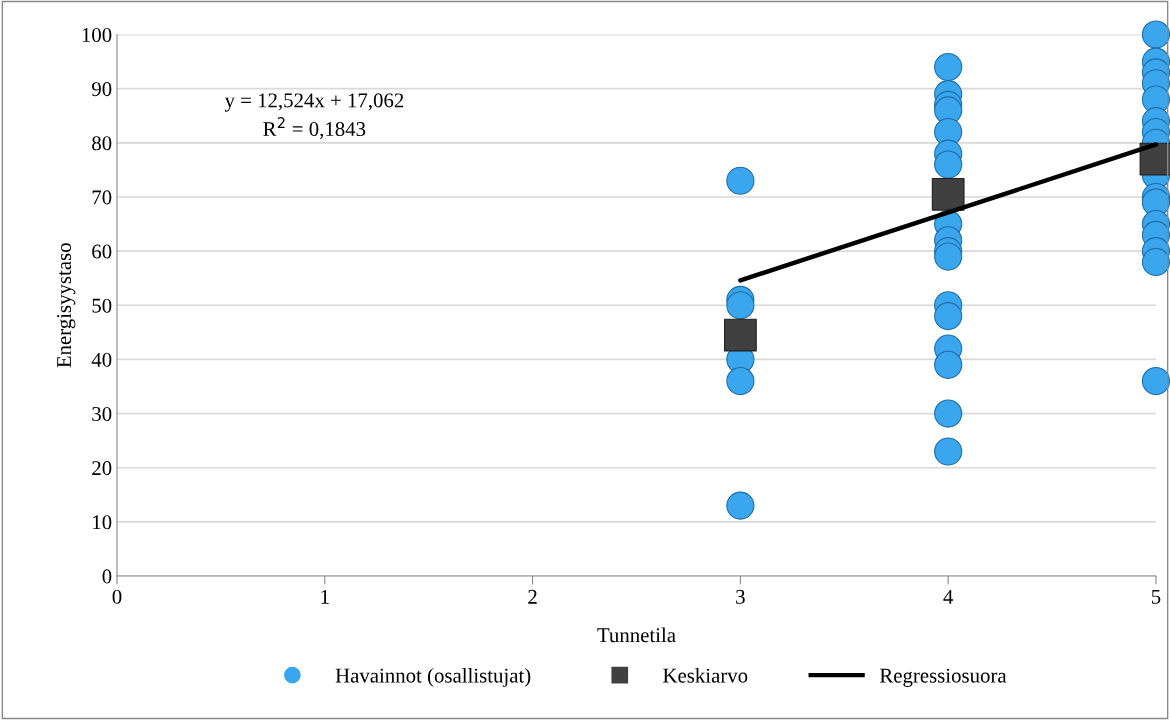  Describe the element at coordinates (532, 596) in the screenshot. I see `x-tick-label: 2` at that location.